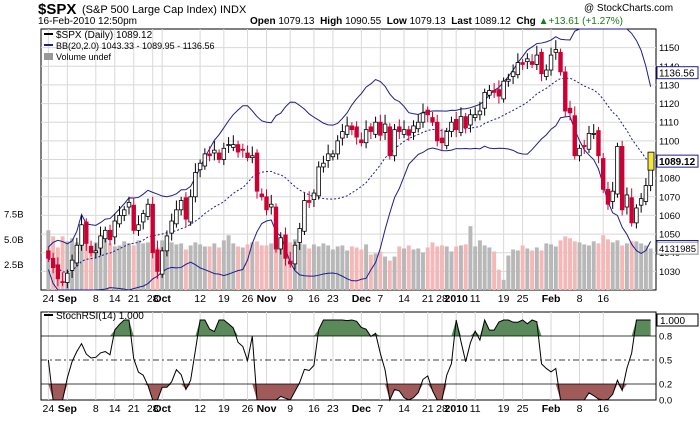  Describe the element at coordinates (129, 46) in the screenshot. I see `legend-bb: BB(20,2.0) 1043.33 - 1089.95 - 1136.56` at that location.